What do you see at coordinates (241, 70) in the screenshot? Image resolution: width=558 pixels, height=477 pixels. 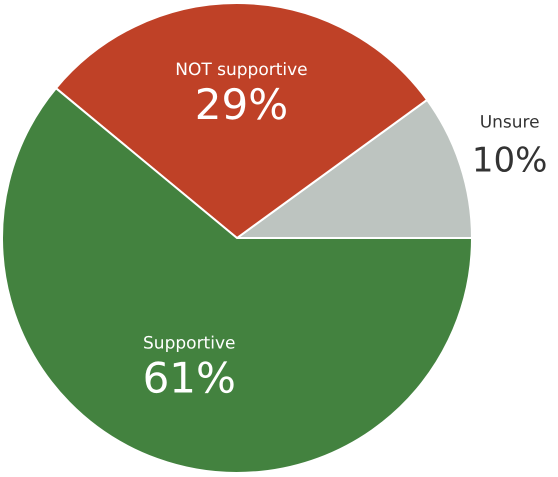 I see `slice-label: NOT supportive` at bounding box center [241, 70].